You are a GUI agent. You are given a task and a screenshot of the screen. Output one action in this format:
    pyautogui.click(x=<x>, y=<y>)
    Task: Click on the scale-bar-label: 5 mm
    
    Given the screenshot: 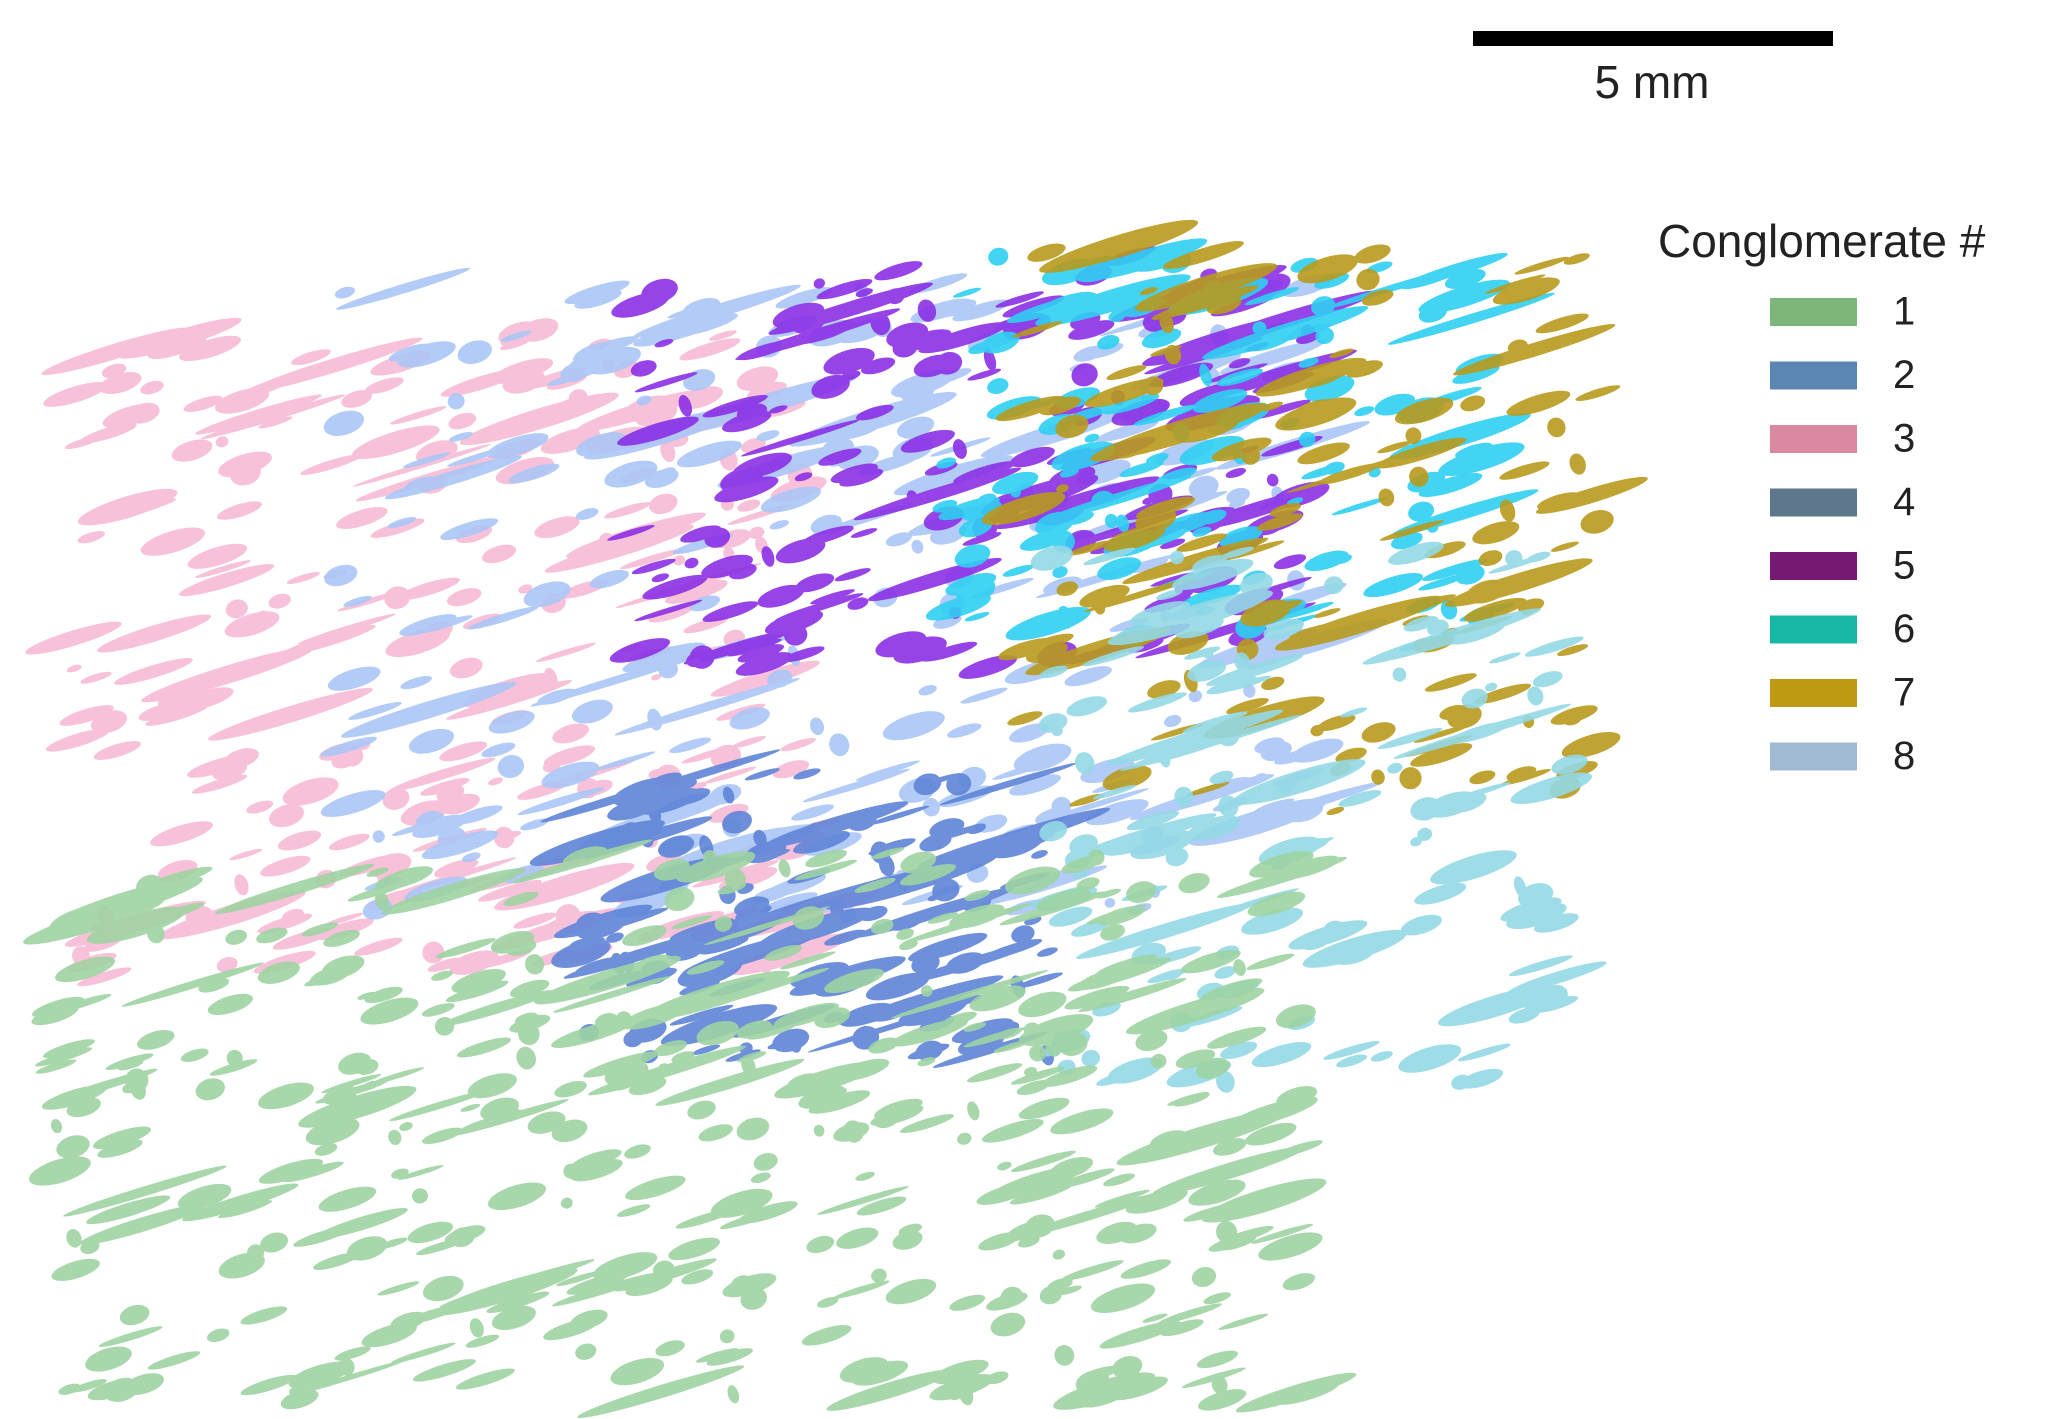 What is the action you would take?
    pyautogui.click(x=1652, y=82)
    